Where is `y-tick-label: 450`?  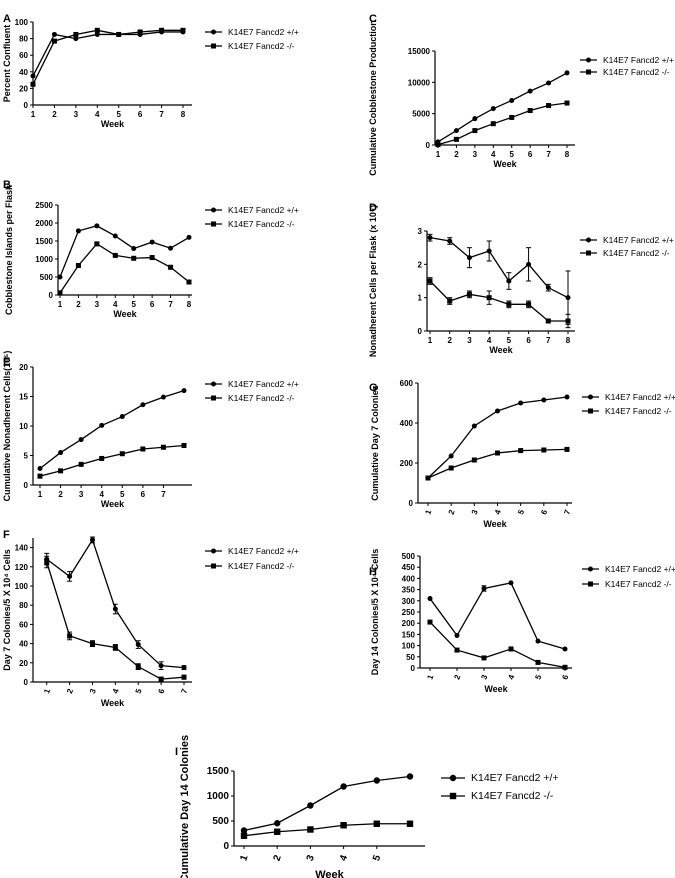
y-tick-label: 450 is located at coordinates (409, 567).